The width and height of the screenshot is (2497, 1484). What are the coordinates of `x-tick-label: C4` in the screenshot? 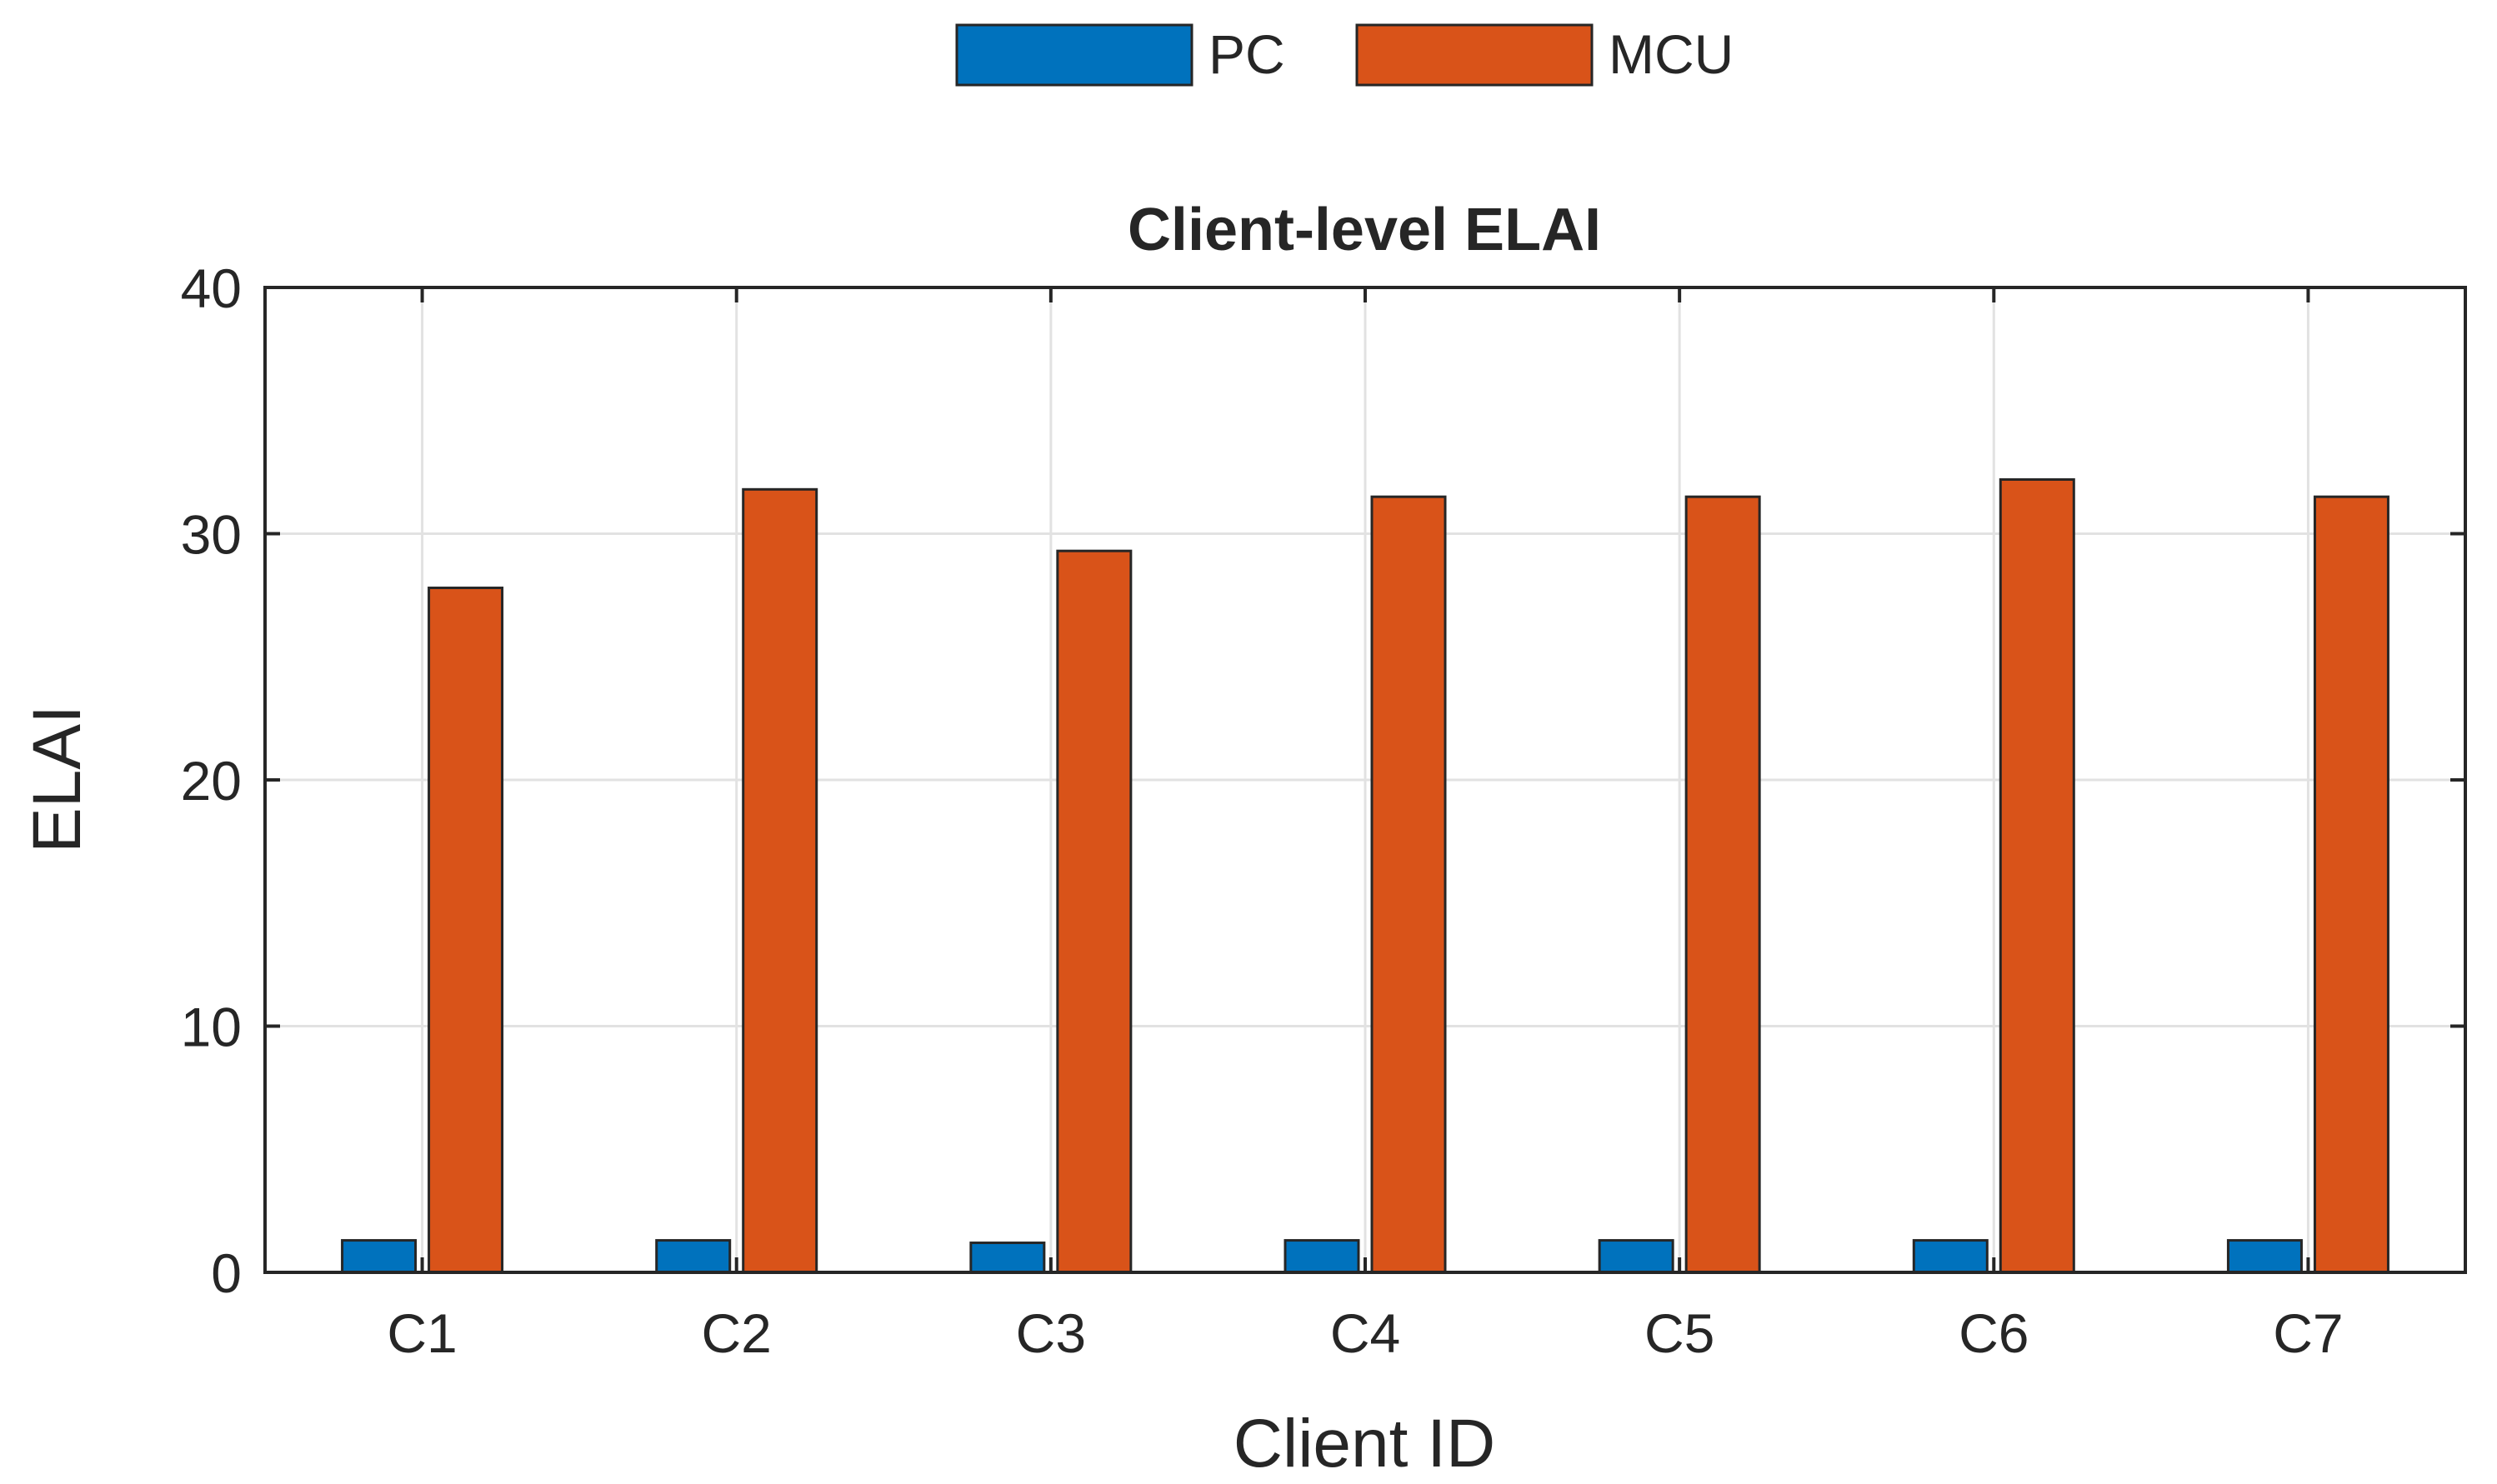 It's located at (1365, 1333).